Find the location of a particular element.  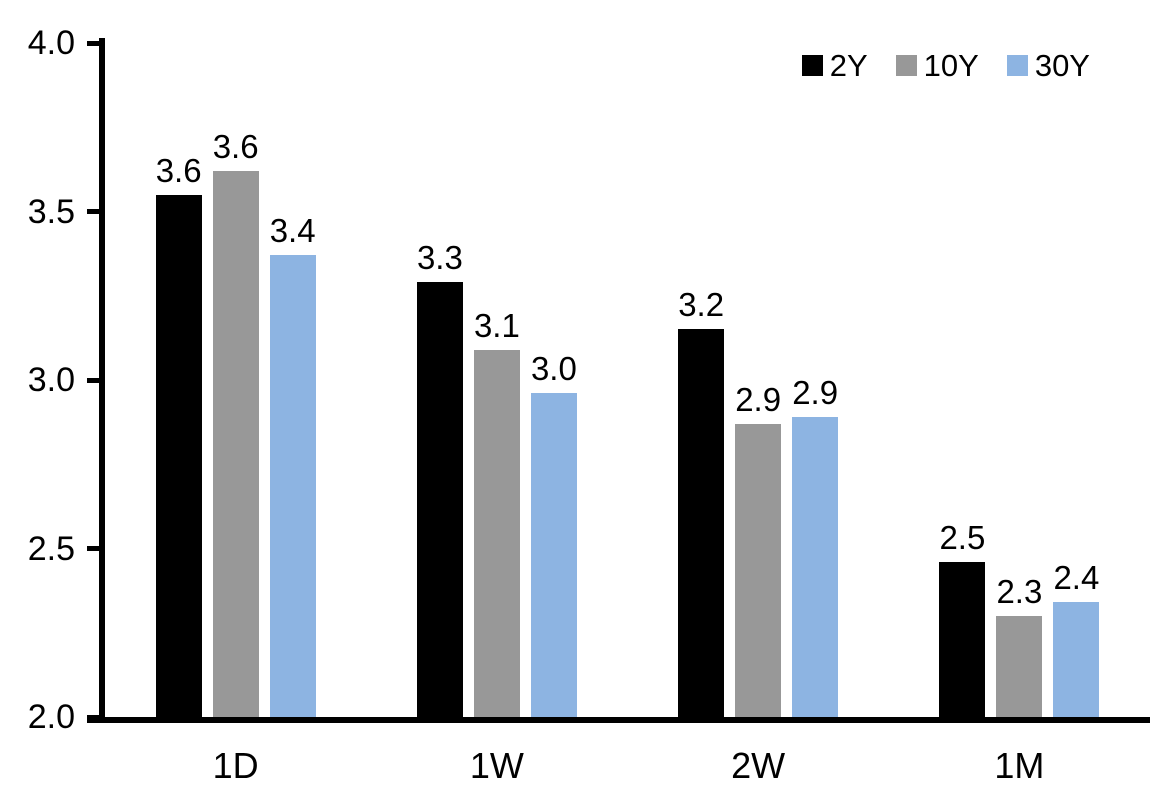

bar-2y-1d is located at coordinates (178, 455).